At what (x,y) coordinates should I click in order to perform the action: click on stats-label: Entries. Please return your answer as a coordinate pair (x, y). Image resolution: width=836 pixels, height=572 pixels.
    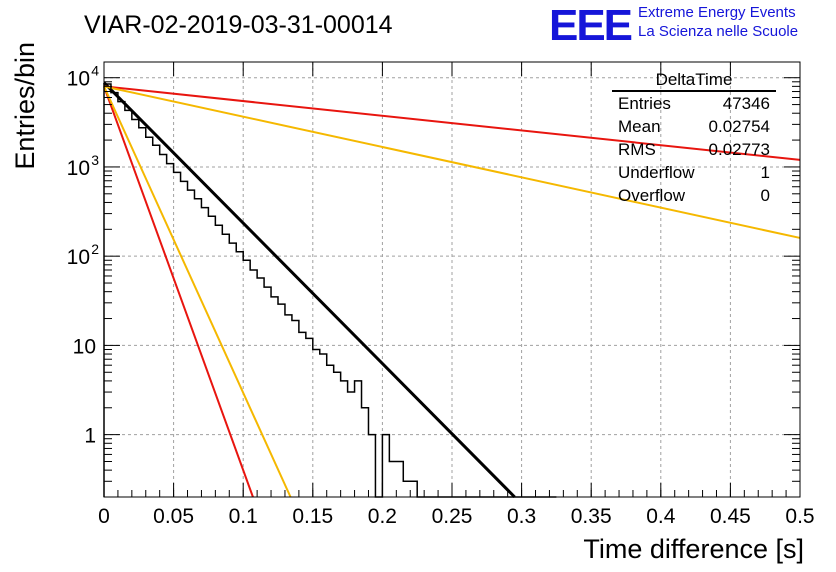
    Looking at the image, I should click on (644, 103).